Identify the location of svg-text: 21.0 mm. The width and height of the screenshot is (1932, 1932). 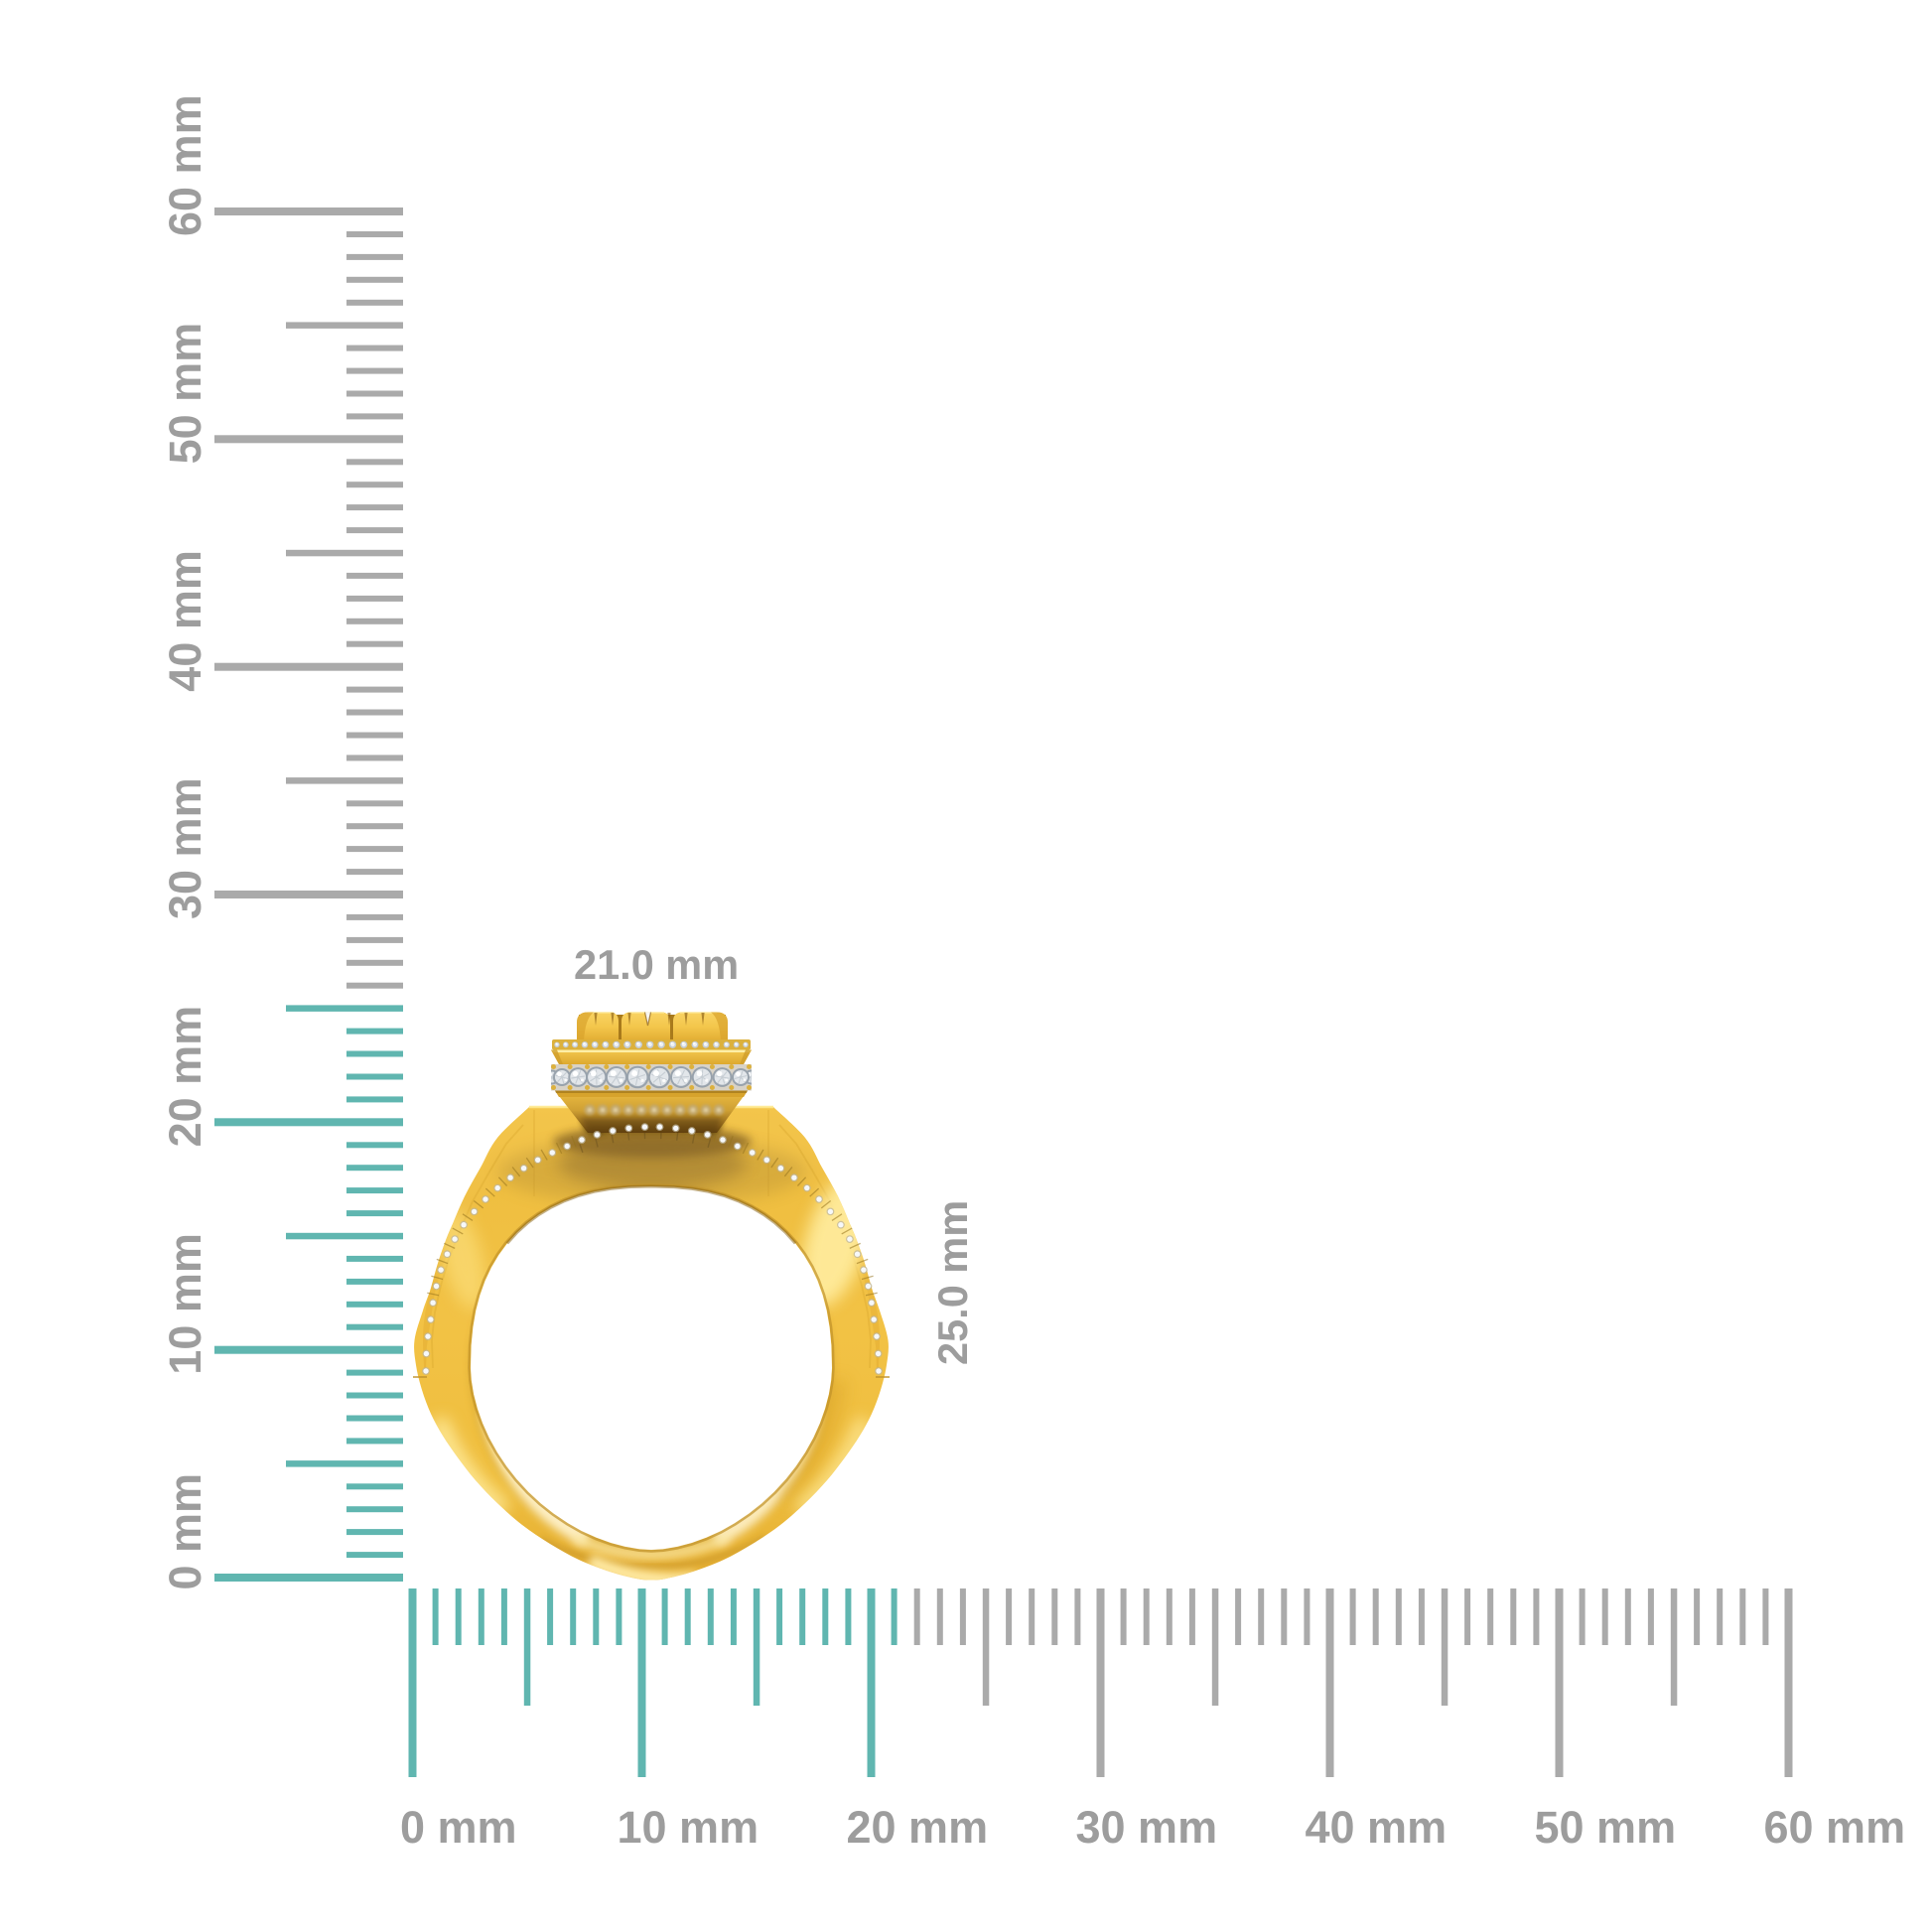
(657, 965).